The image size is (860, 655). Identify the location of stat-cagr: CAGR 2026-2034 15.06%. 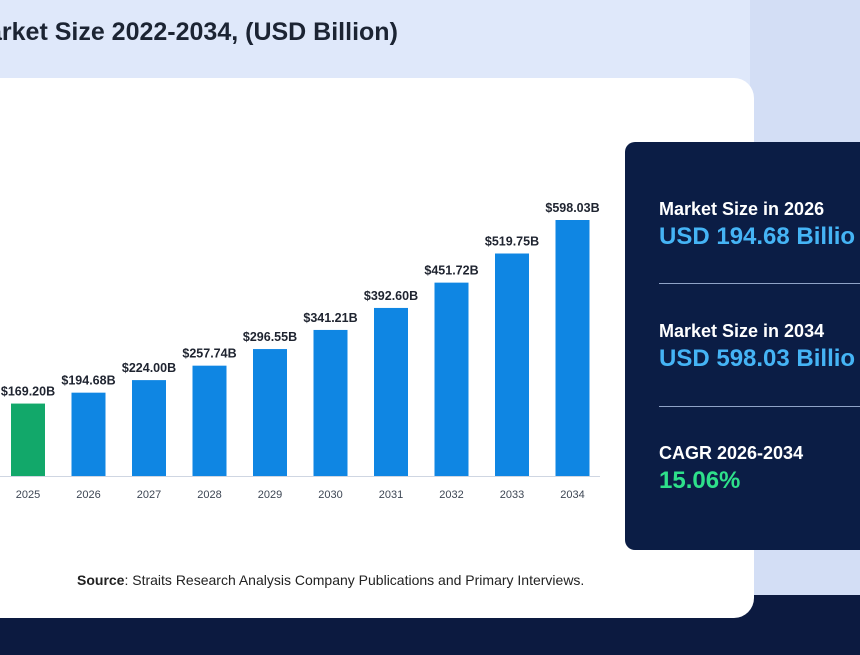
(731, 469).